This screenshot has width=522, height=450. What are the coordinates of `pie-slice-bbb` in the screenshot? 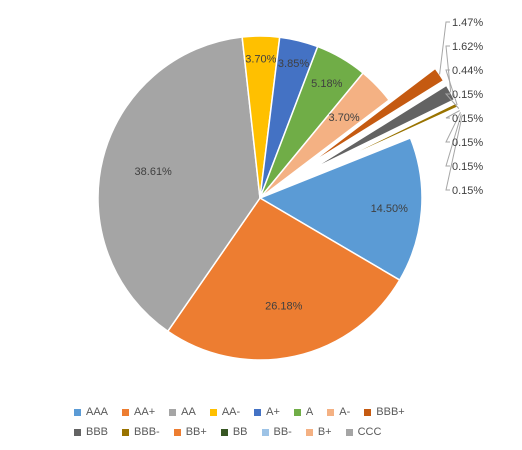 It's located at (382, 128).